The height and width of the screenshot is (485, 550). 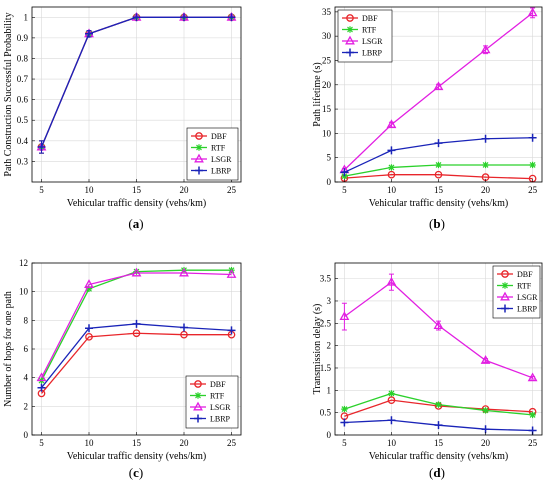 I want to click on y-tick-label: 6, so click(x=26, y=349).